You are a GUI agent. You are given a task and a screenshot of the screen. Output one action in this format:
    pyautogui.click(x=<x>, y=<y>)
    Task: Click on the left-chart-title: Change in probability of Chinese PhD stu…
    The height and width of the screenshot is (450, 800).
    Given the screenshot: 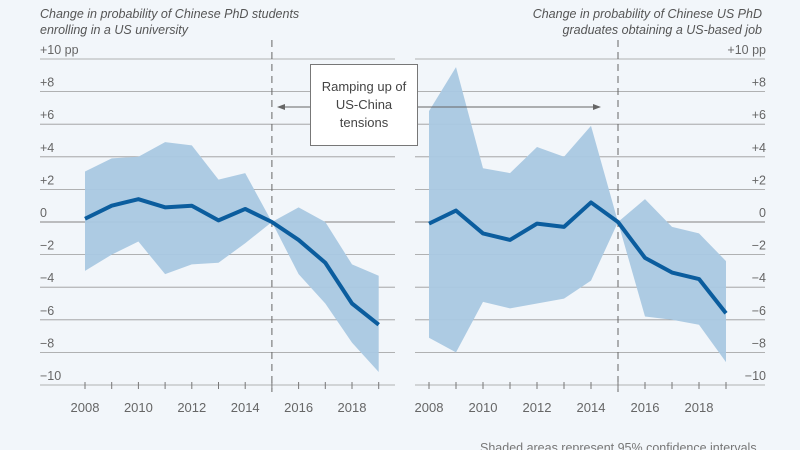 What is the action you would take?
    pyautogui.click(x=170, y=22)
    